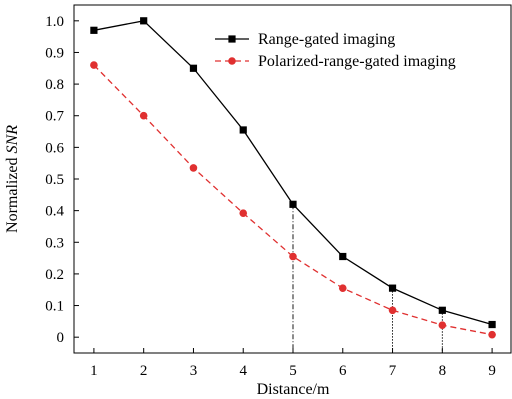 The image size is (512, 399). Describe the element at coordinates (194, 371) in the screenshot. I see `x-tick-label: 3` at that location.